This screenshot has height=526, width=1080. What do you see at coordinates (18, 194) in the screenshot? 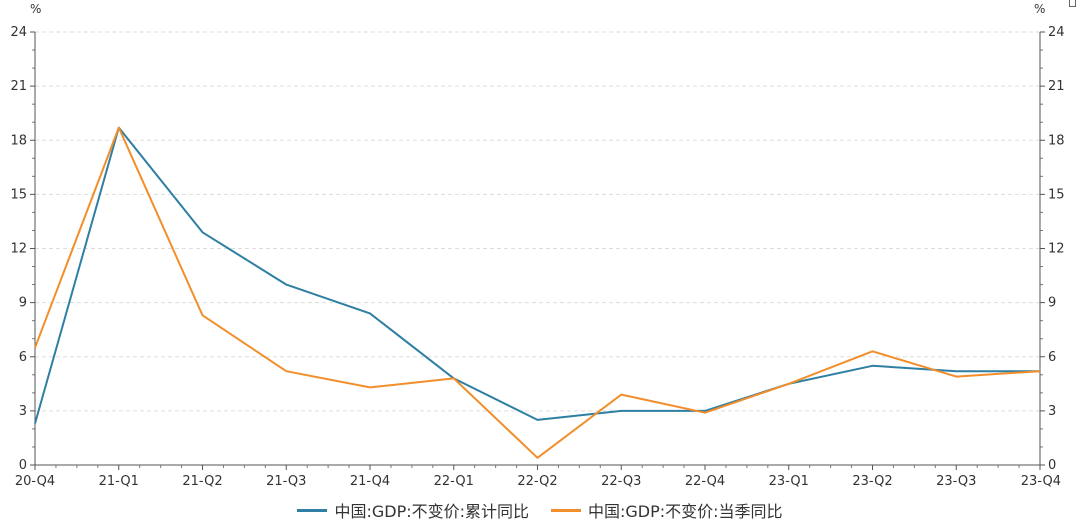
I see `y-tick-label-left: 15` at bounding box center [18, 194].